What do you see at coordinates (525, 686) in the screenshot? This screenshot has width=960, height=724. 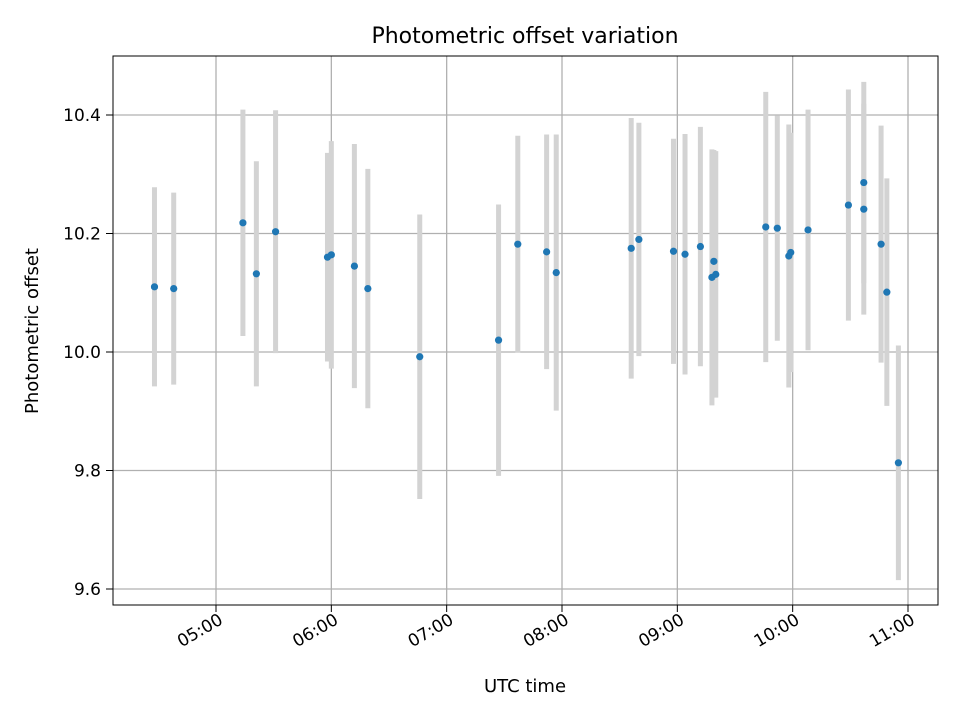 I see `x-axis-label: UTC time` at bounding box center [525, 686].